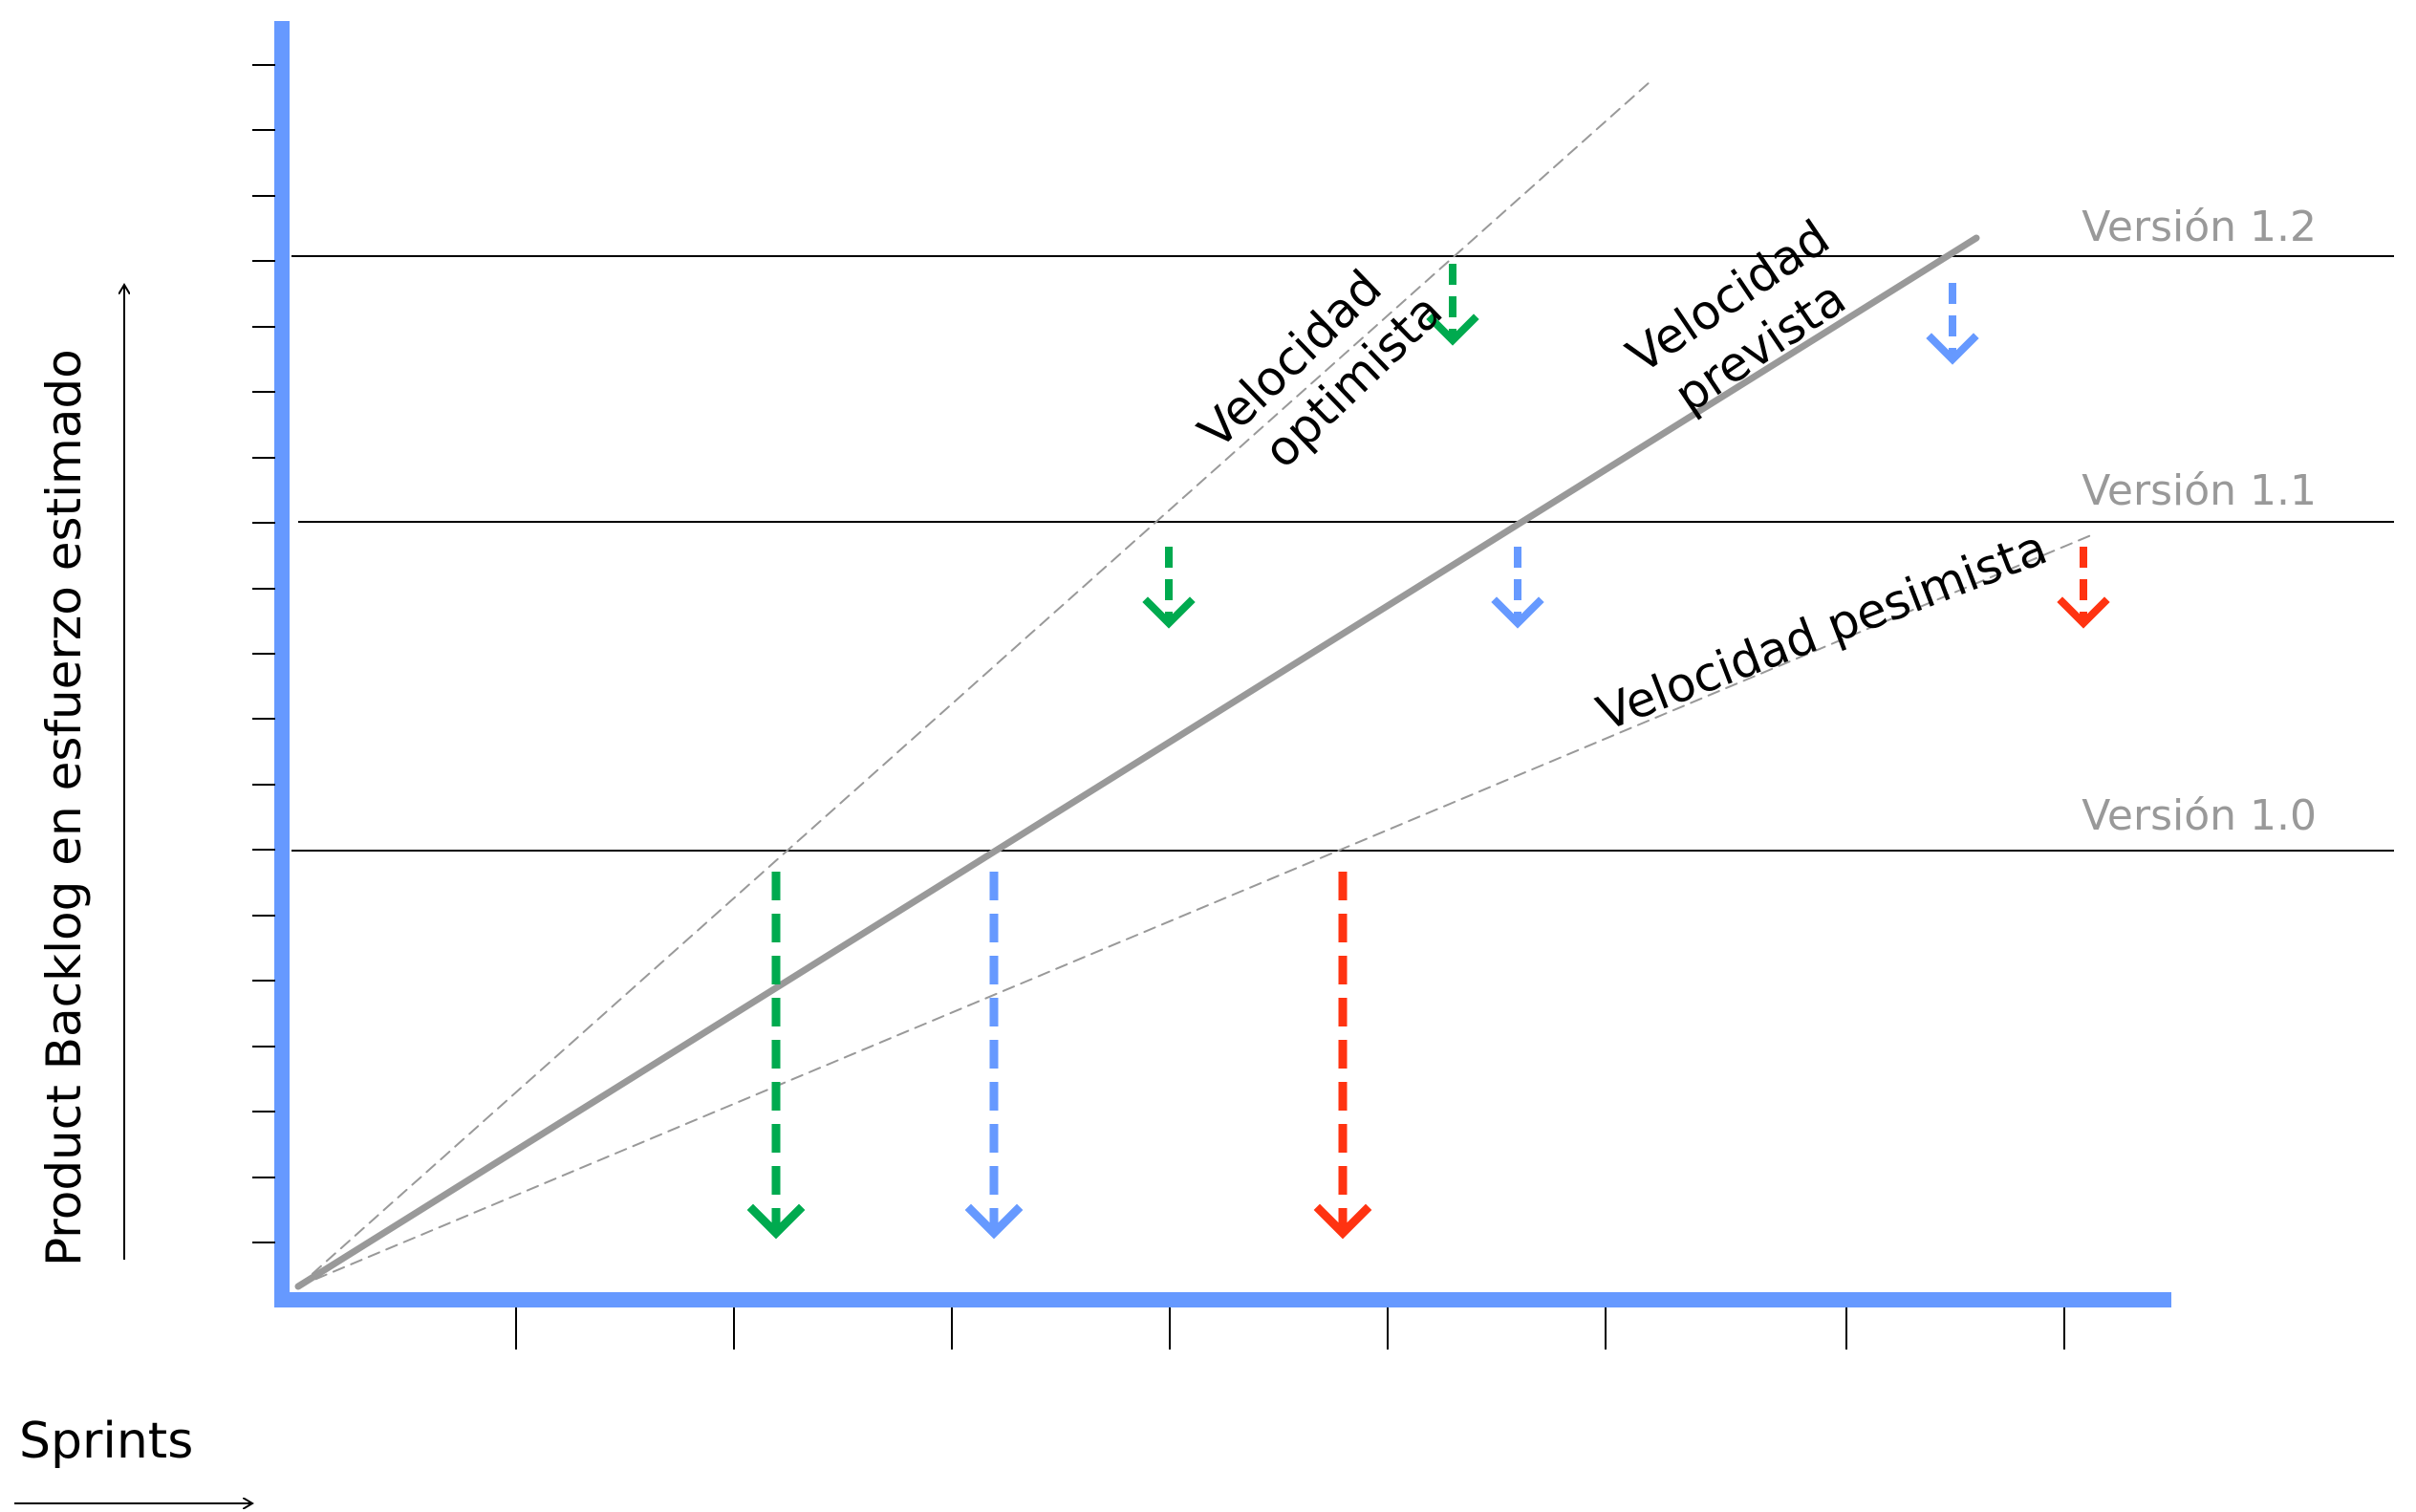  What do you see at coordinates (2199, 491) in the screenshot?
I see `release-label-2: Versión 1.1` at bounding box center [2199, 491].